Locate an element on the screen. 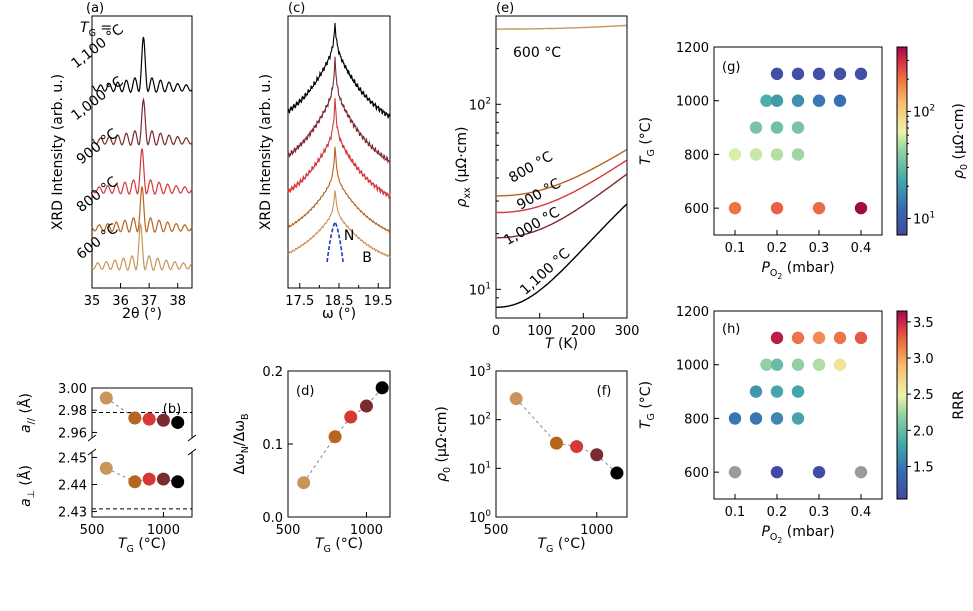 The height and width of the screenshot is (611, 973). colorbar-tick-label: 3.5 is located at coordinates (923, 323).